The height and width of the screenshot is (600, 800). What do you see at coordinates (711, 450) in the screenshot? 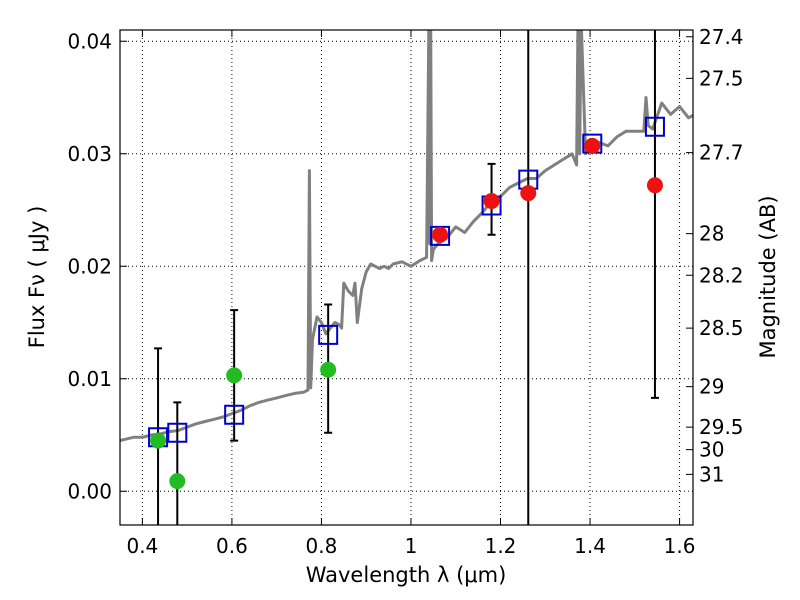
I see `magnitude-tick-label: 30` at bounding box center [711, 450].